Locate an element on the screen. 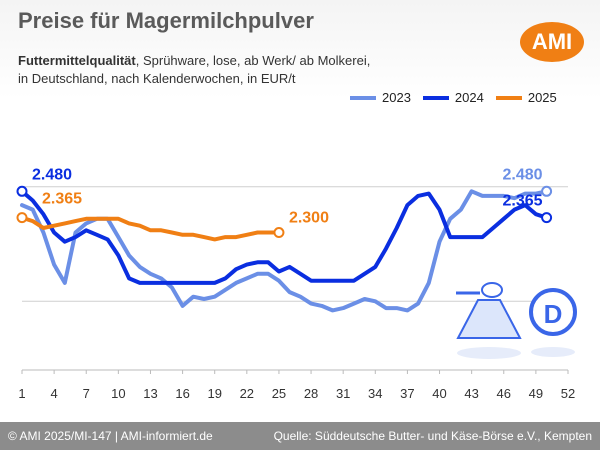 The width and height of the screenshot is (600, 450). data-label-4: 2.365 is located at coordinates (523, 201).